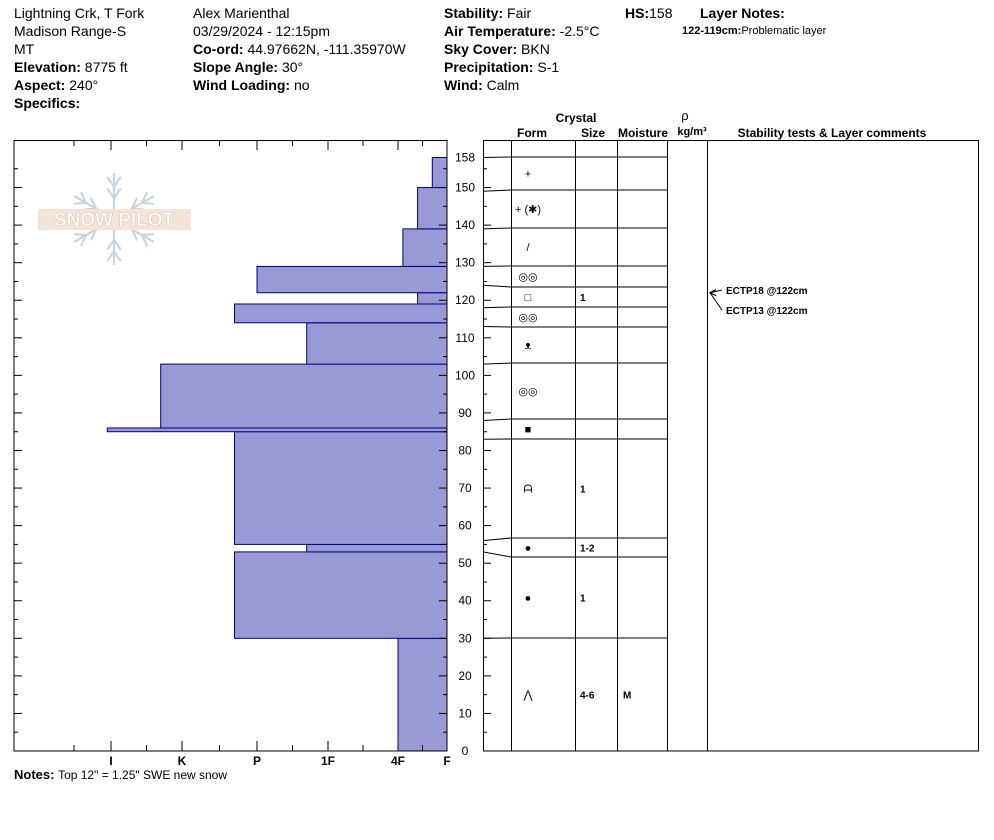 The width and height of the screenshot is (994, 840). Describe the element at coordinates (716, 301) in the screenshot. I see `stability-pointer` at that location.